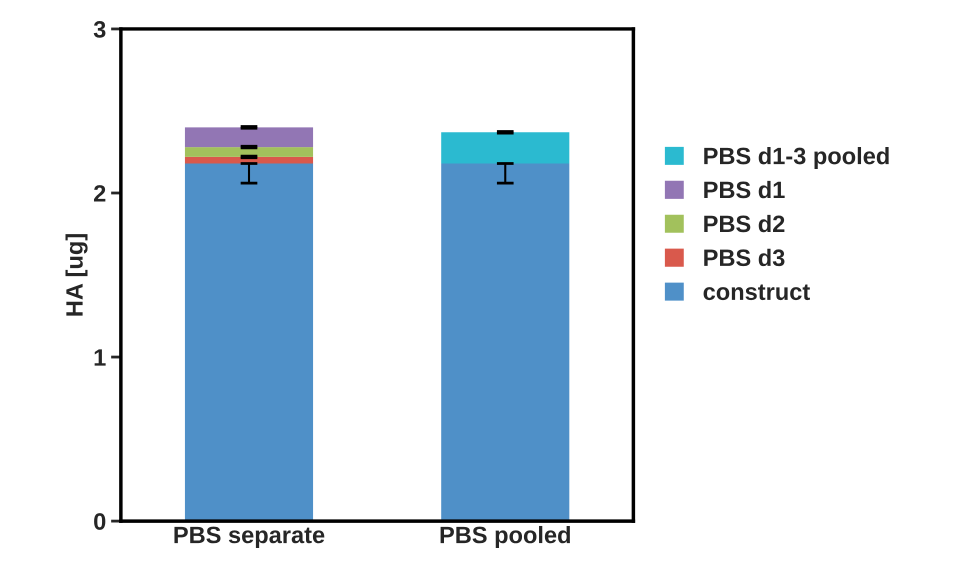 This screenshot has height=579, width=967. Describe the element at coordinates (744, 189) in the screenshot. I see `legend-label: PBS d1` at that location.